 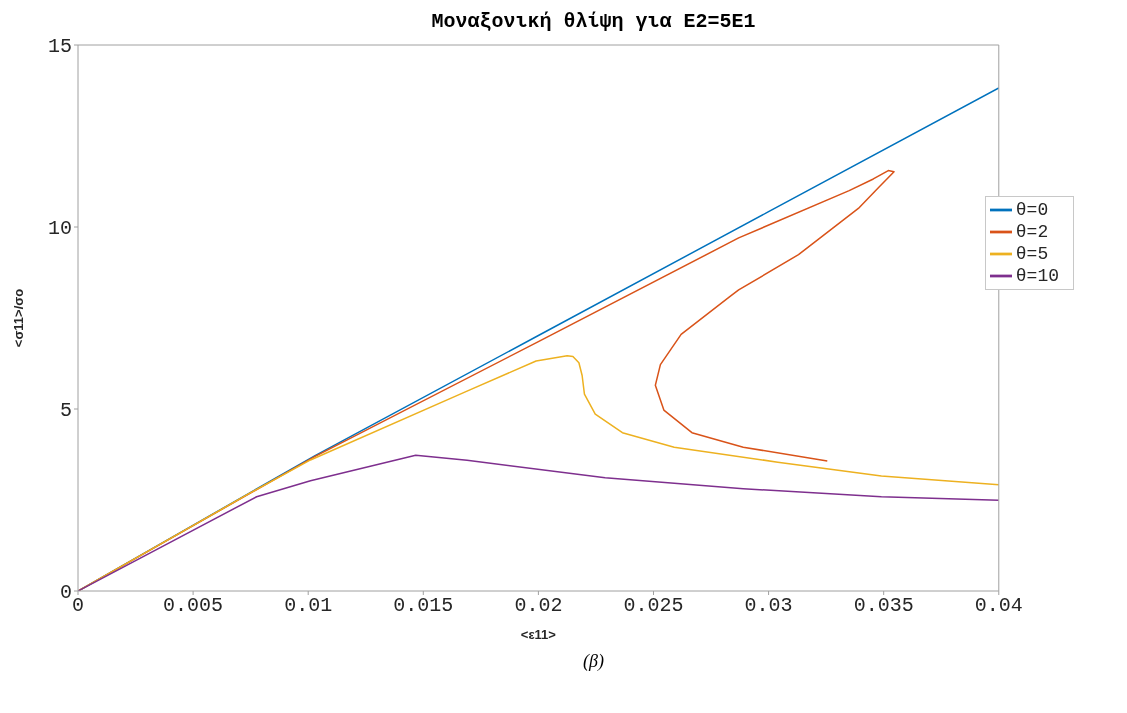 What do you see at coordinates (423, 606) in the screenshot?
I see `x-tick-label: 0.015` at bounding box center [423, 606].